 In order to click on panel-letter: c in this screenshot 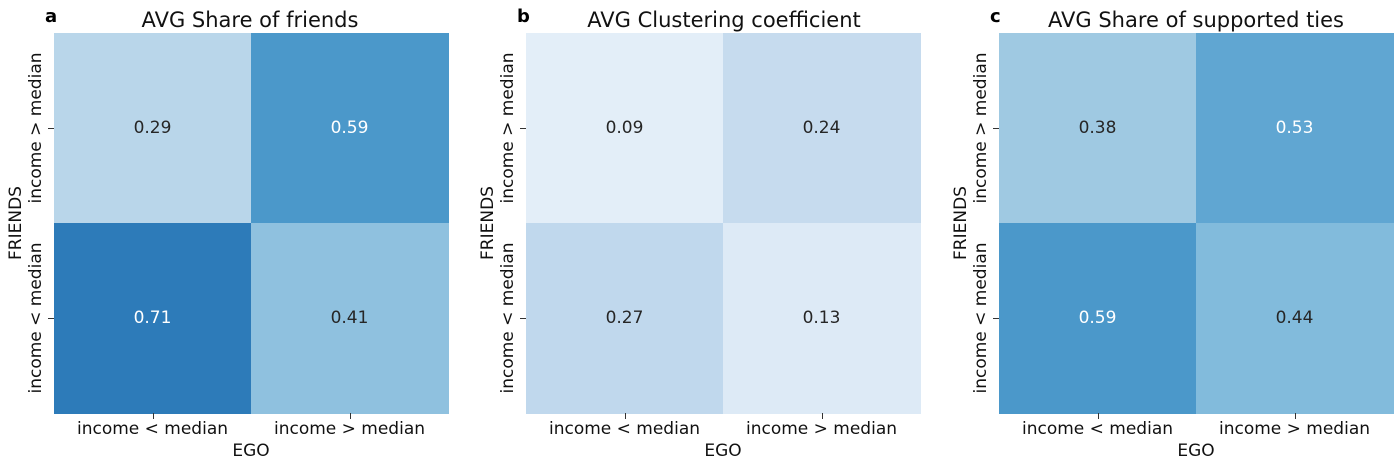, I will do `click(995, 16)`.